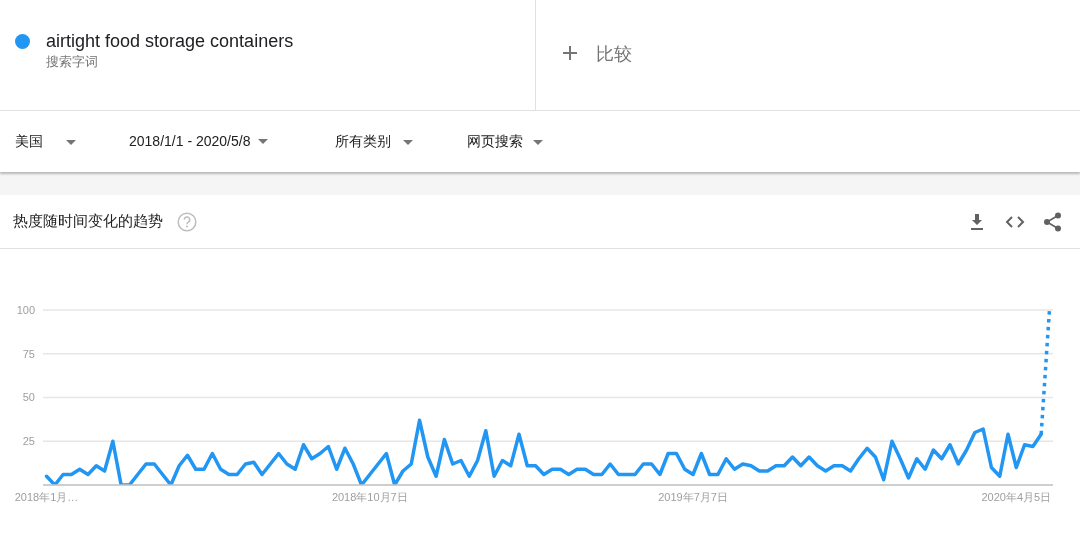 Image resolution: width=1080 pixels, height=535 pixels. I want to click on x-tick-label: 2018年10月7日, so click(369, 496).